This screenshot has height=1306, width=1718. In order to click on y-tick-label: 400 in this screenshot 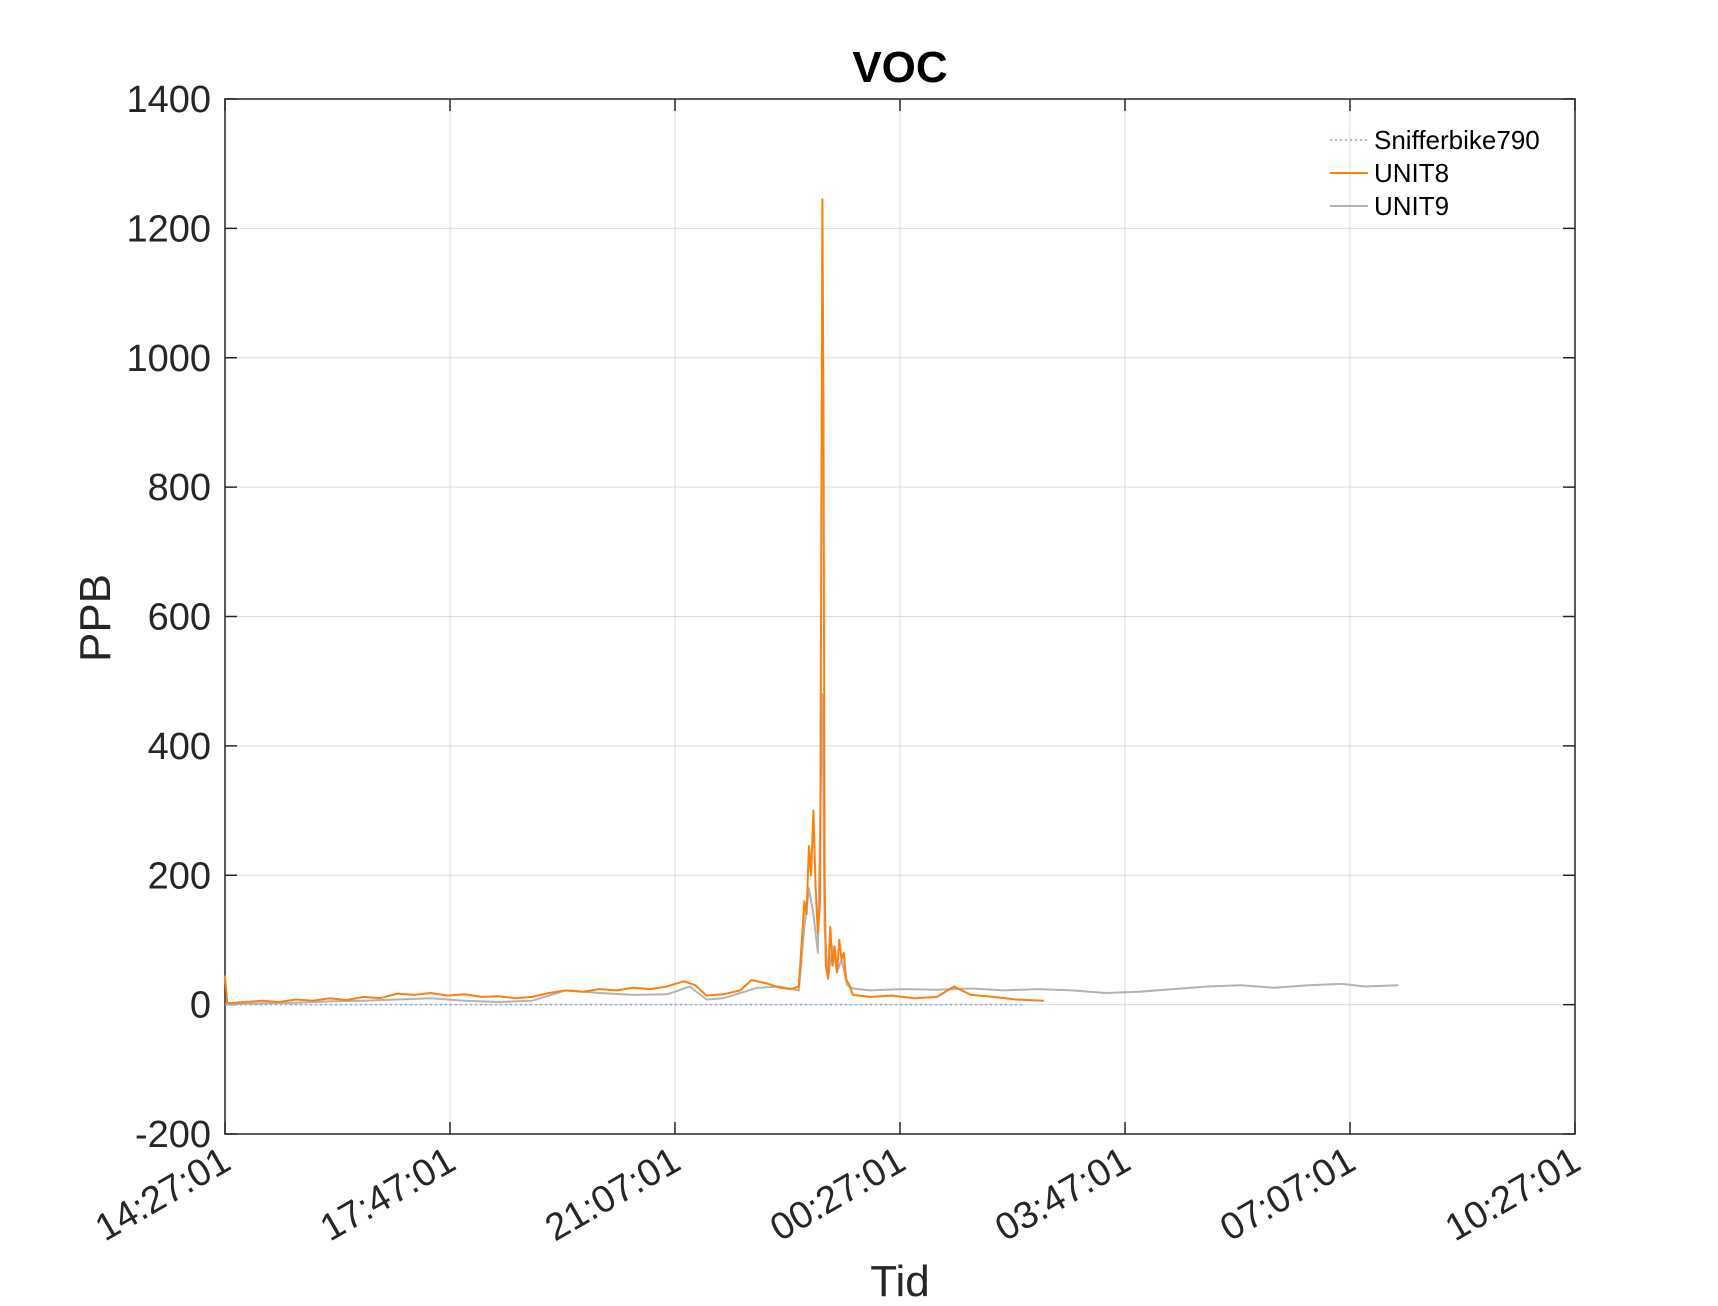, I will do `click(179, 747)`.